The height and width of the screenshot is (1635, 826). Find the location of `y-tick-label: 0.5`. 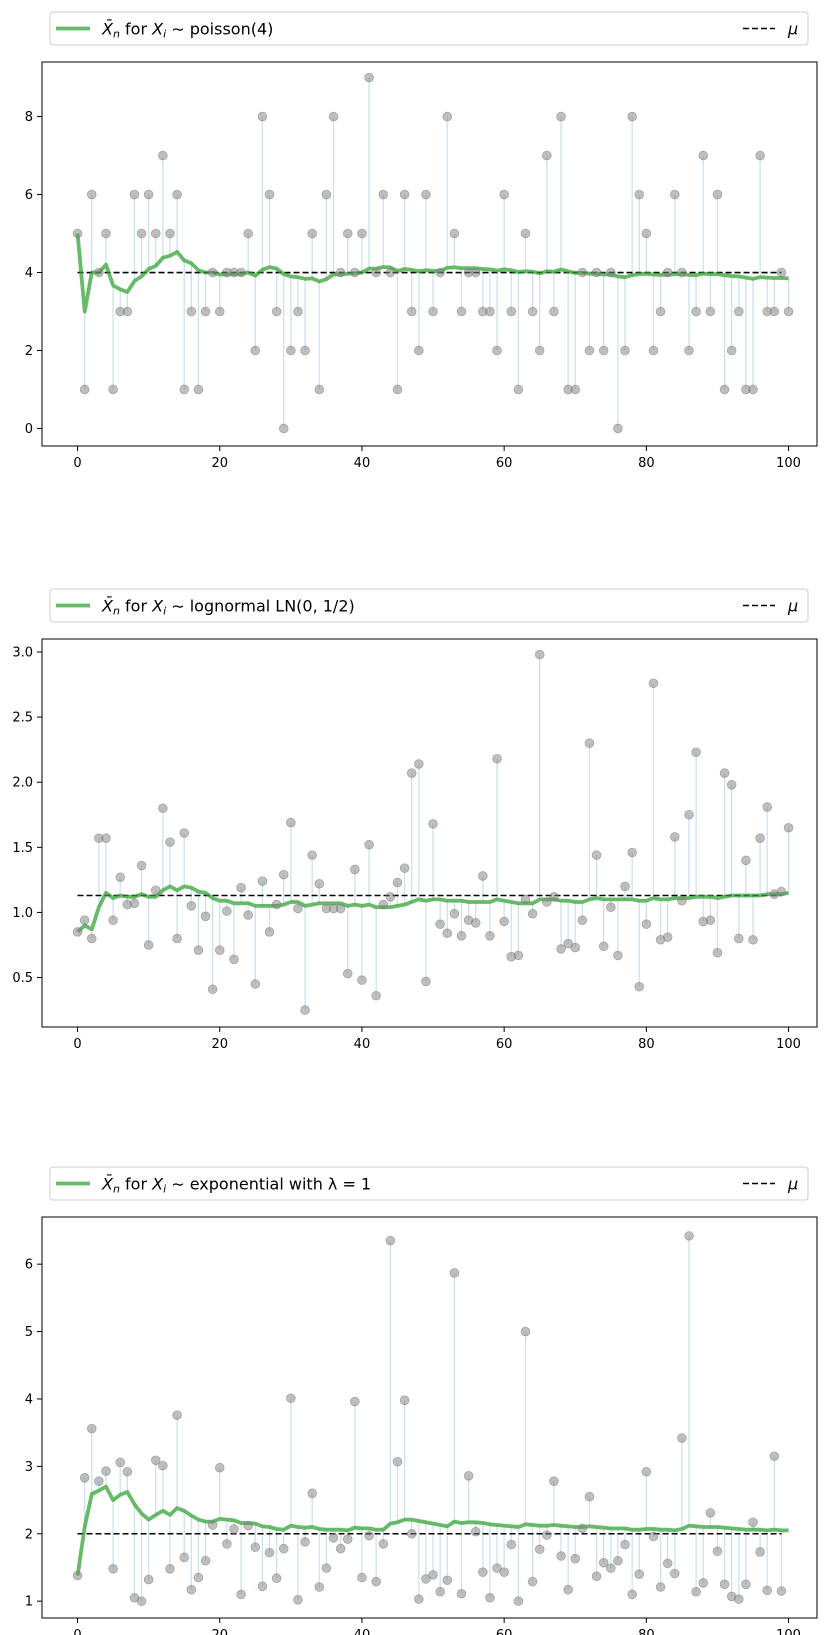

y-tick-label: 0.5 is located at coordinates (22, 978).